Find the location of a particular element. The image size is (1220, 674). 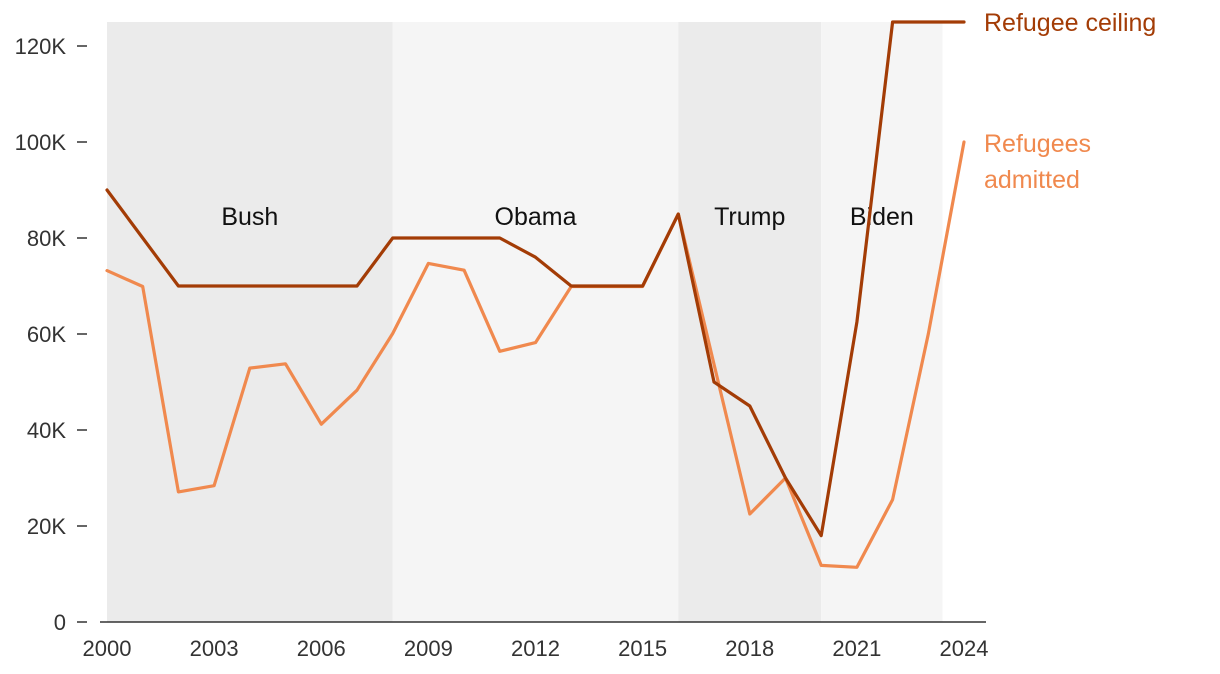

era-label-bush: Bush is located at coordinates (249, 217).